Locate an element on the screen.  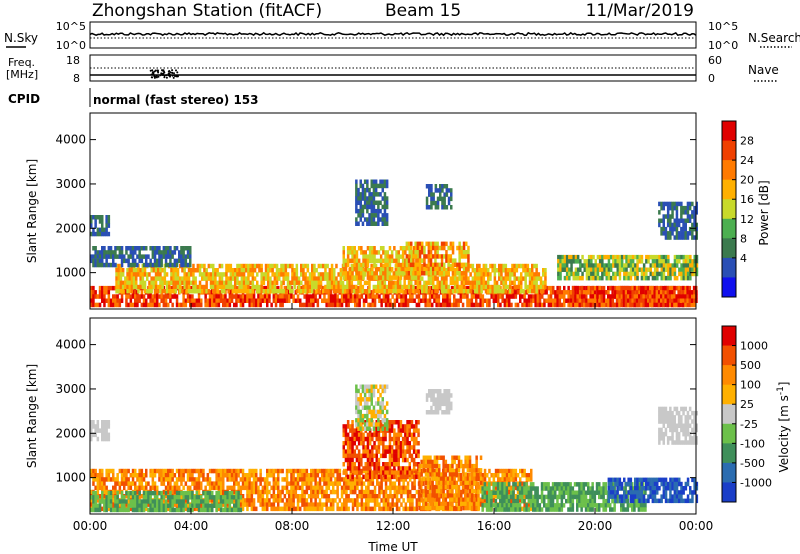
power-x-ticks is located at coordinates (393, 306).